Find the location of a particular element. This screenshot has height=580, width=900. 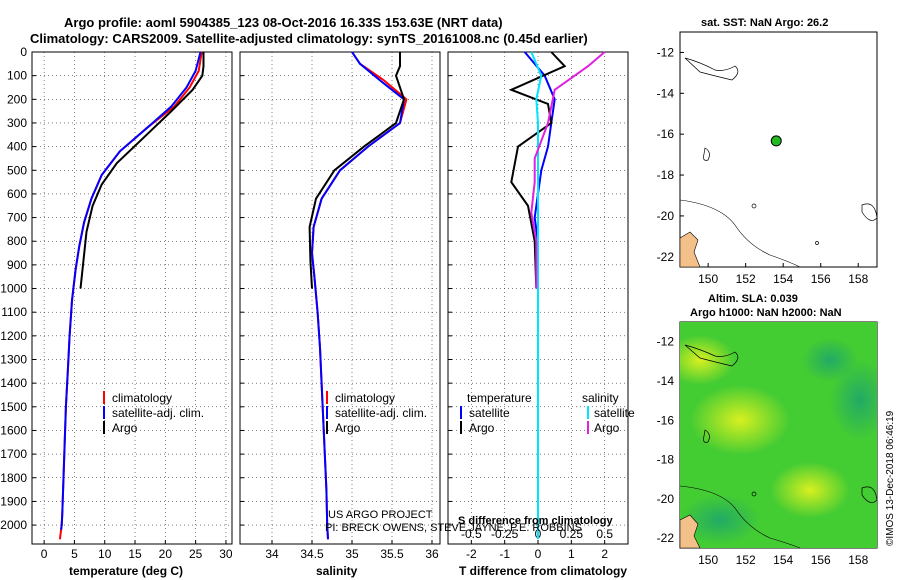

x-tick-label: 10 is located at coordinates (105, 554).